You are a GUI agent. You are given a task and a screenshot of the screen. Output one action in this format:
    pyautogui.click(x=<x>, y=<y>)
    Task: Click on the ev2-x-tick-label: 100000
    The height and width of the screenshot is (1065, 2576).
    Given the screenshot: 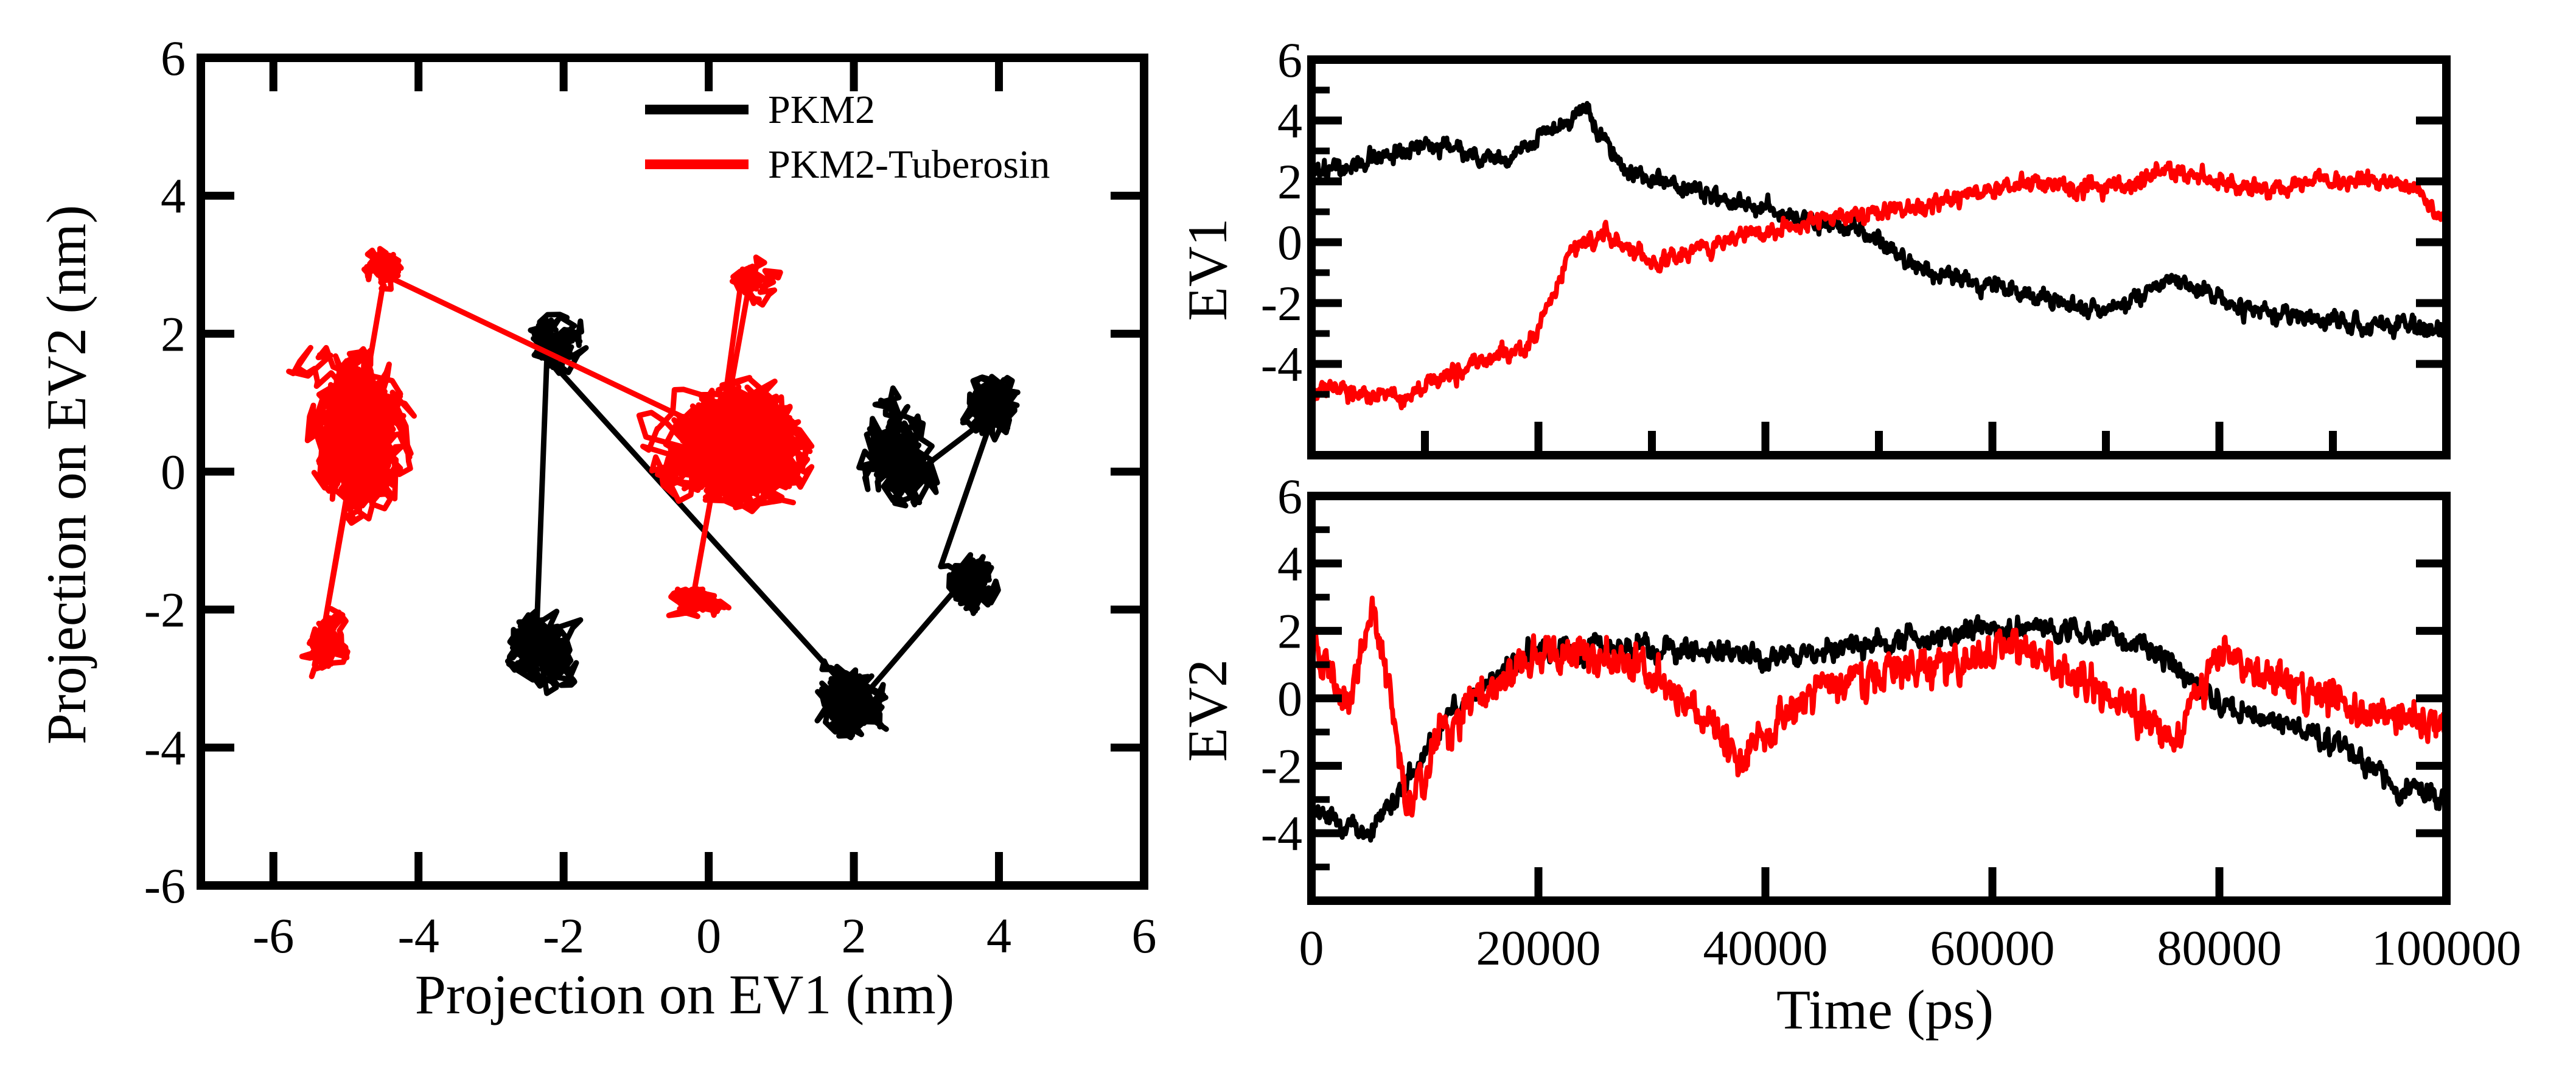 What is the action you would take?
    pyautogui.click(x=2446, y=948)
    